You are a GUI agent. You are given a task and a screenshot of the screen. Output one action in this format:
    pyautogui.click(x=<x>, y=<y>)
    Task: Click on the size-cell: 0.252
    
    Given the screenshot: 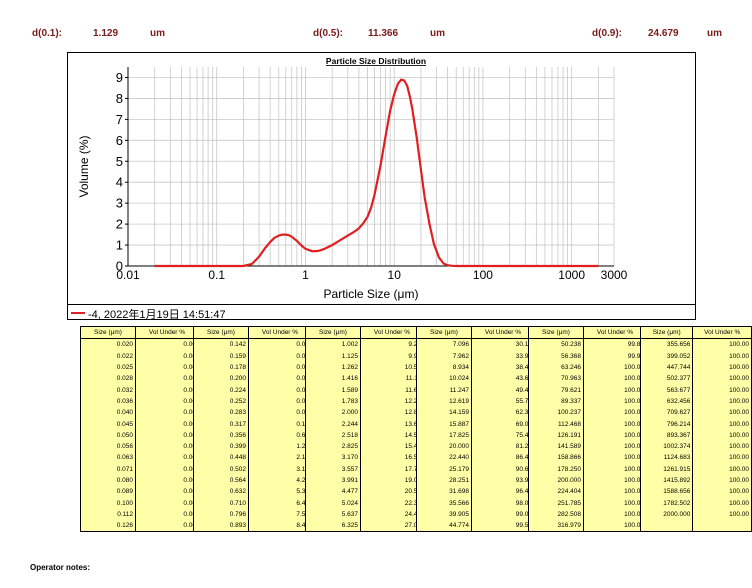 What is the action you would take?
    pyautogui.click(x=221, y=401)
    